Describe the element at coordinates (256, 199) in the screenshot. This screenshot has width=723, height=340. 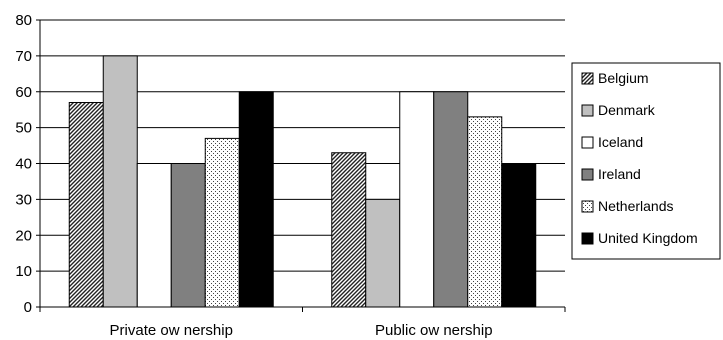
I see `bar-united-kingdom-private-ow-nership` at that location.